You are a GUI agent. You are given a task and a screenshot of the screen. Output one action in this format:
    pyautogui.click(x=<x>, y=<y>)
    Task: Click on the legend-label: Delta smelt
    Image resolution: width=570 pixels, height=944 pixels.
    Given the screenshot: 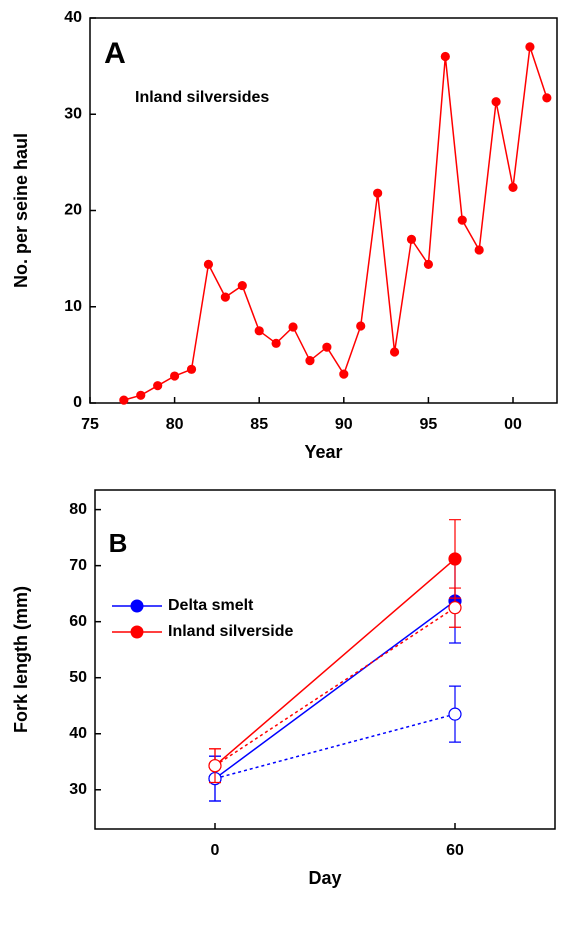 What is the action you would take?
    pyautogui.click(x=211, y=605)
    